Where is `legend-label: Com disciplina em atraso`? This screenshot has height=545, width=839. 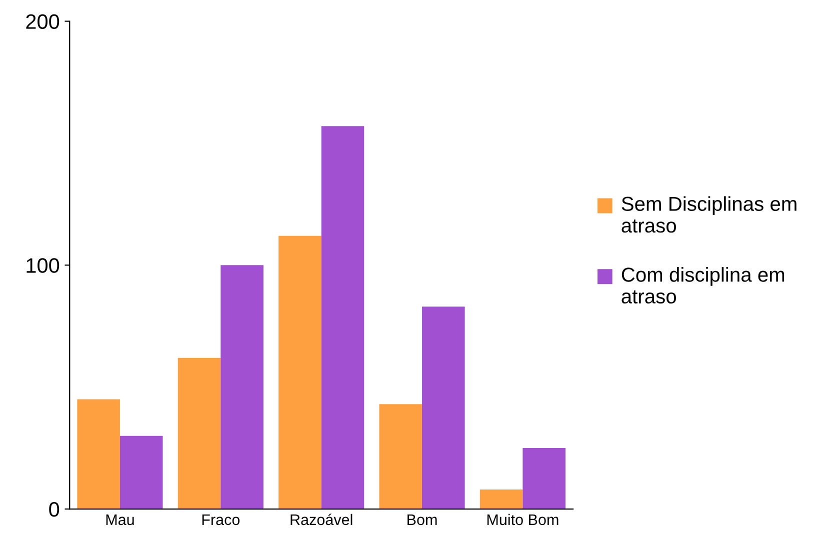
legend-label: Com disciplina em atraso is located at coordinates (703, 285).